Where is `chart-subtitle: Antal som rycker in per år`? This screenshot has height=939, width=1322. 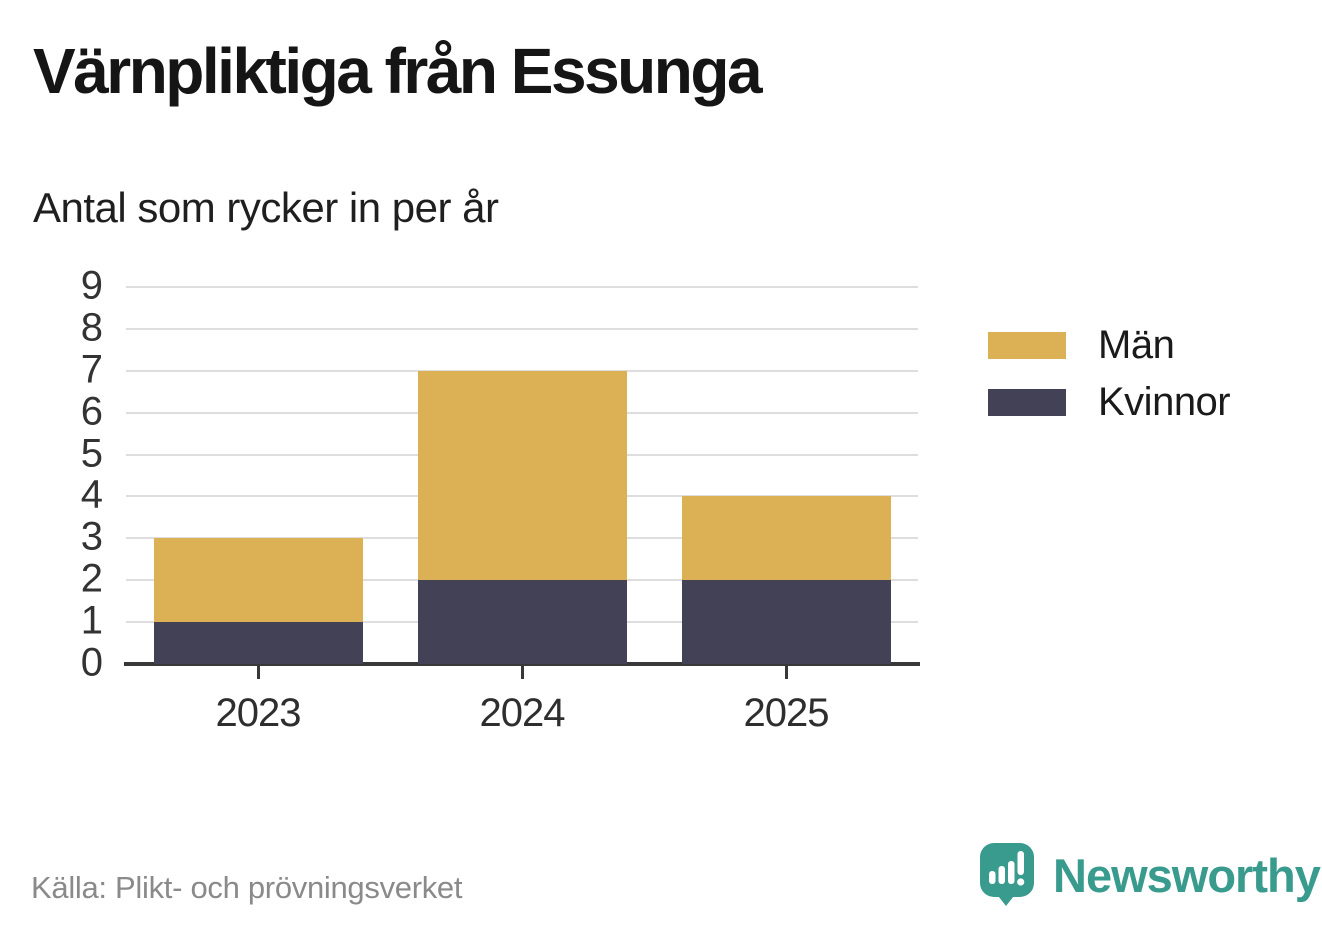 chart-subtitle: Antal som rycker in per år is located at coordinates (266, 207).